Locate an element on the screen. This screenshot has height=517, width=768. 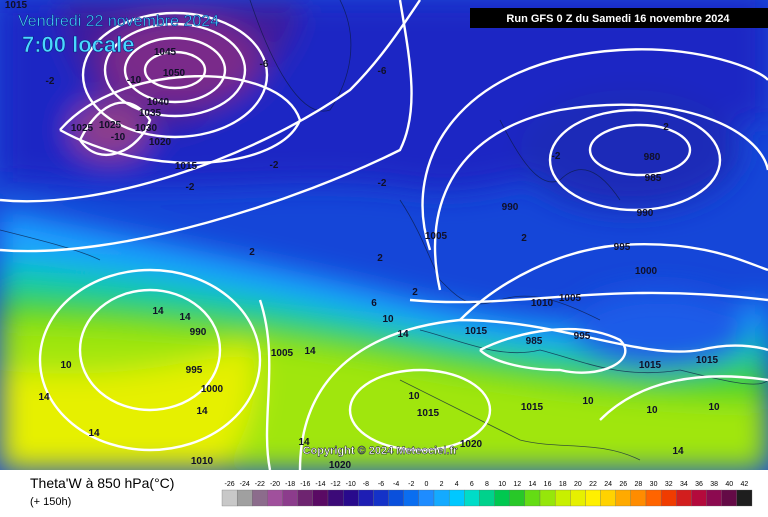
map-label: 1030 is located at coordinates (146, 128).